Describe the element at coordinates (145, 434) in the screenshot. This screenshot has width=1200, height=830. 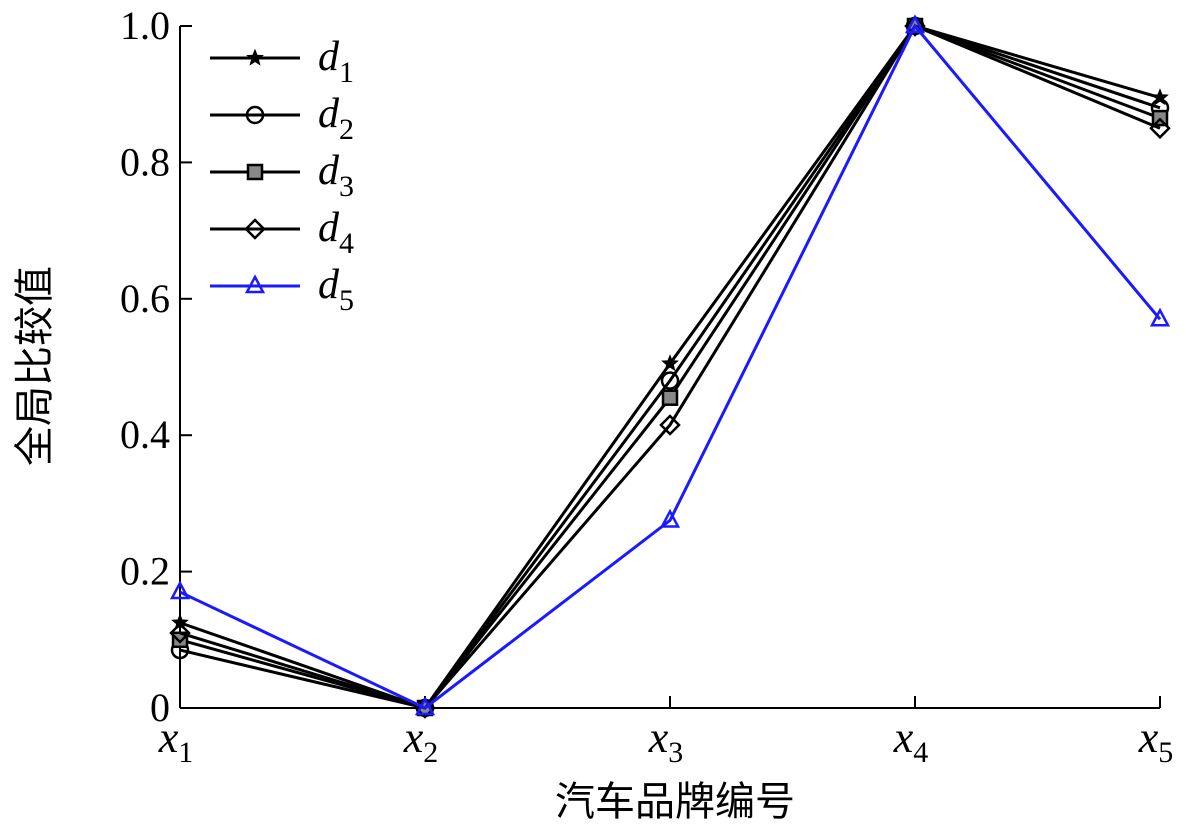
I see `y-tick-label: 0.4` at that location.